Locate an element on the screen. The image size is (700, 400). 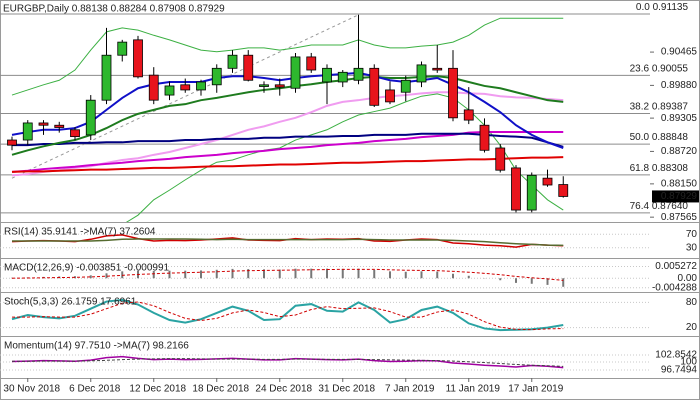
indicator-panel: 80 20 Stoch(5,3,3) 26.1759 17.6961 is located at coordinates (350, 317).